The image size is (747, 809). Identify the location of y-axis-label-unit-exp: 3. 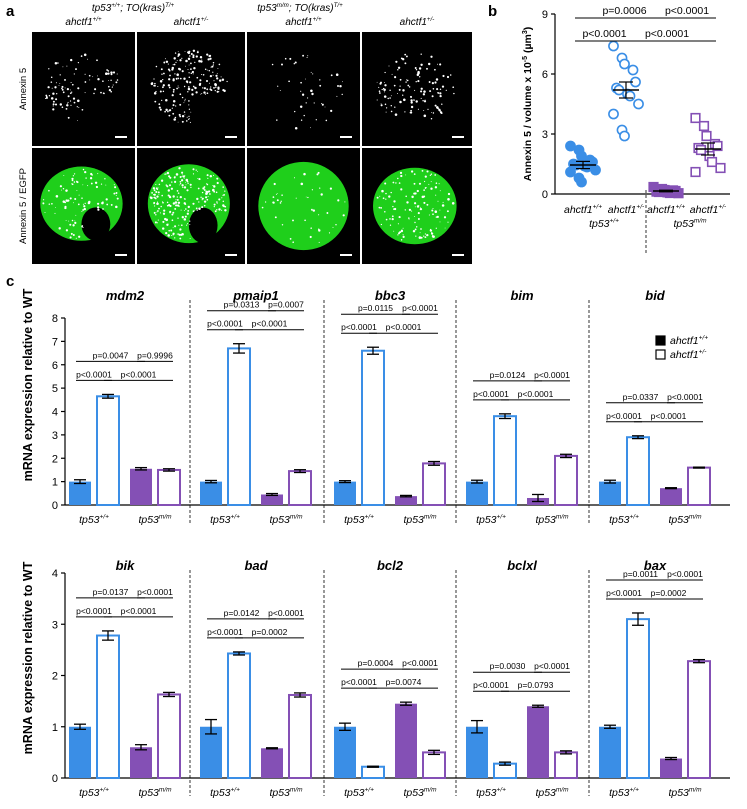
(525, 32).